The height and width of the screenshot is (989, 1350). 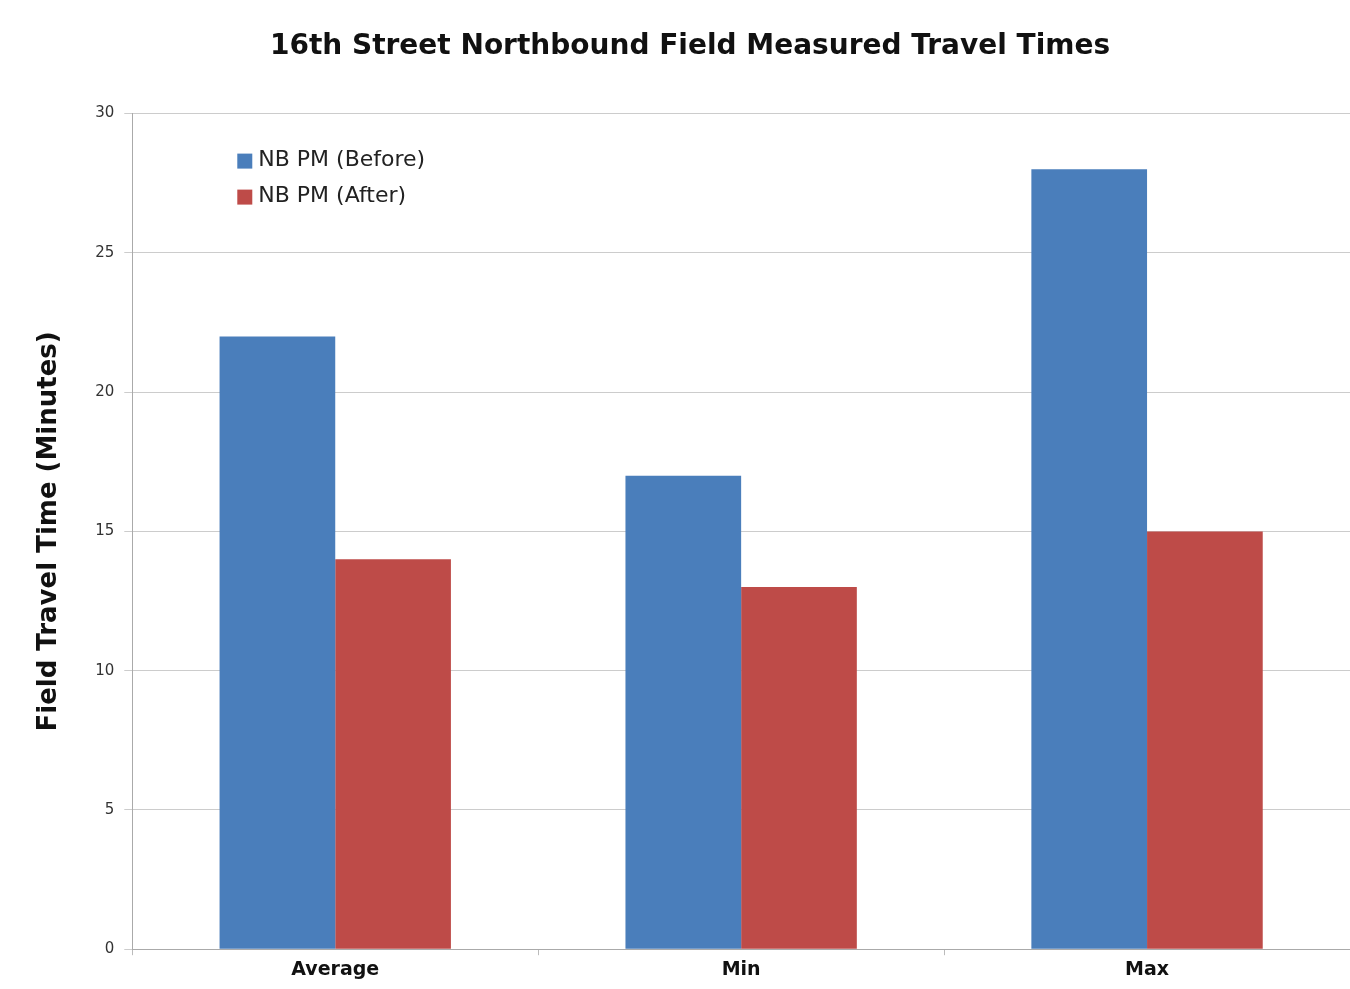 I want to click on x-tick-label: Average, so click(x=335, y=967).